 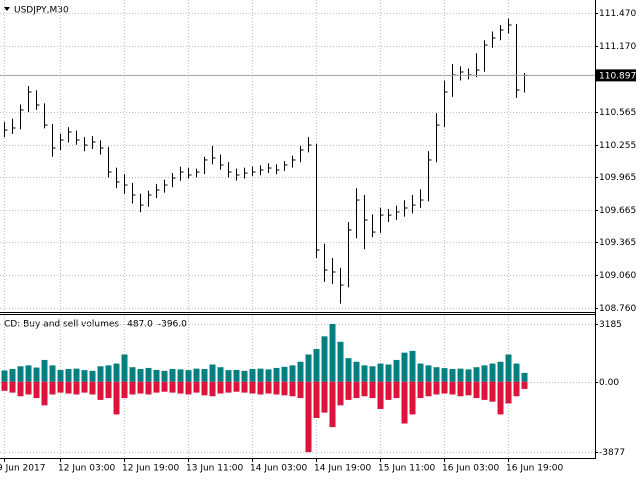 I want to click on y-tick-label: 109.965, so click(x=617, y=178).